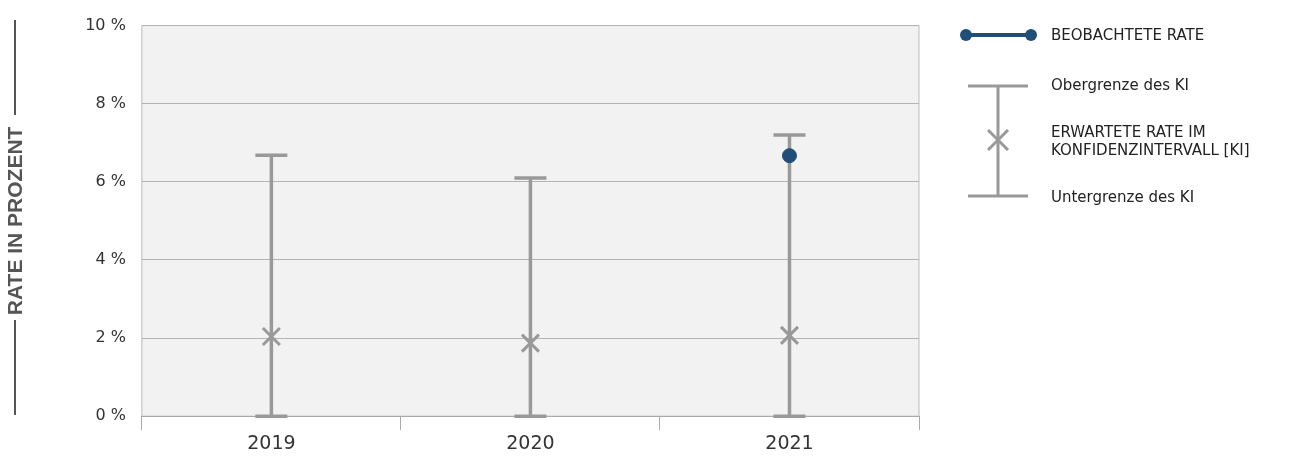 This screenshot has height=461, width=1311. I want to click on y-tick-label: 6 %, so click(110, 180).